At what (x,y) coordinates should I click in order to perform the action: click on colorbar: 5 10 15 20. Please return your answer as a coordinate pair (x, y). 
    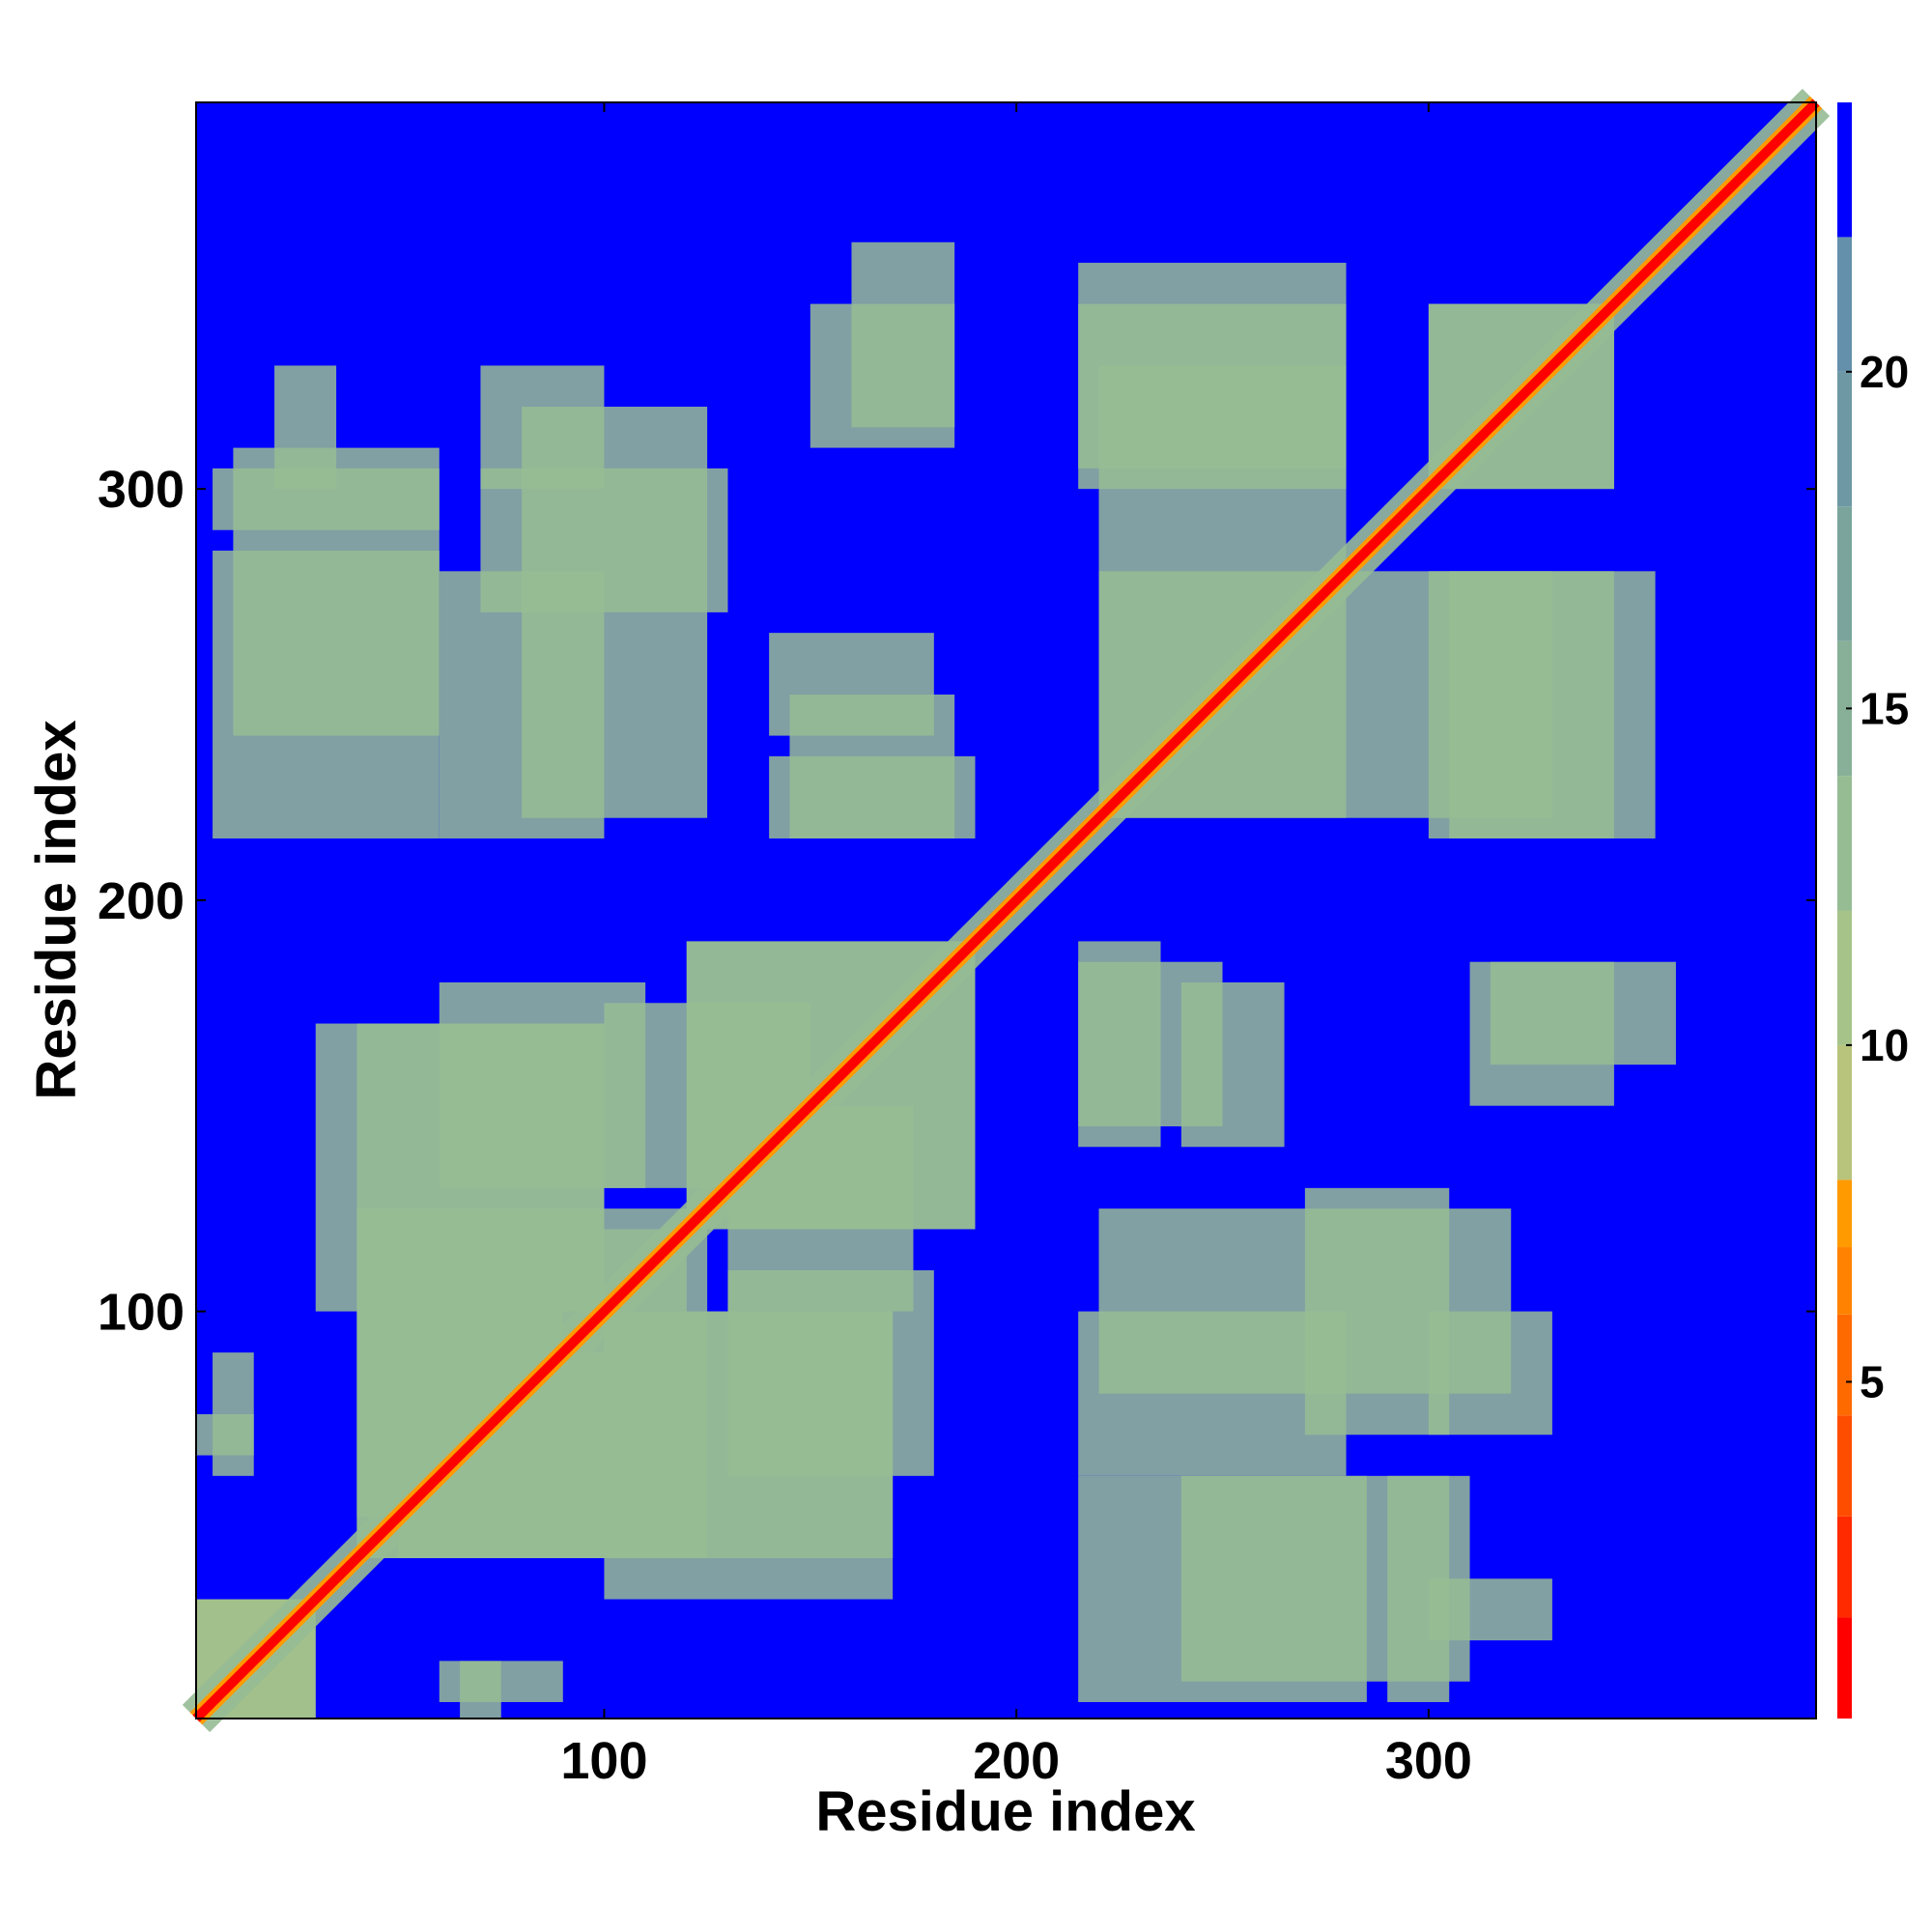
    Looking at the image, I should click on (1873, 910).